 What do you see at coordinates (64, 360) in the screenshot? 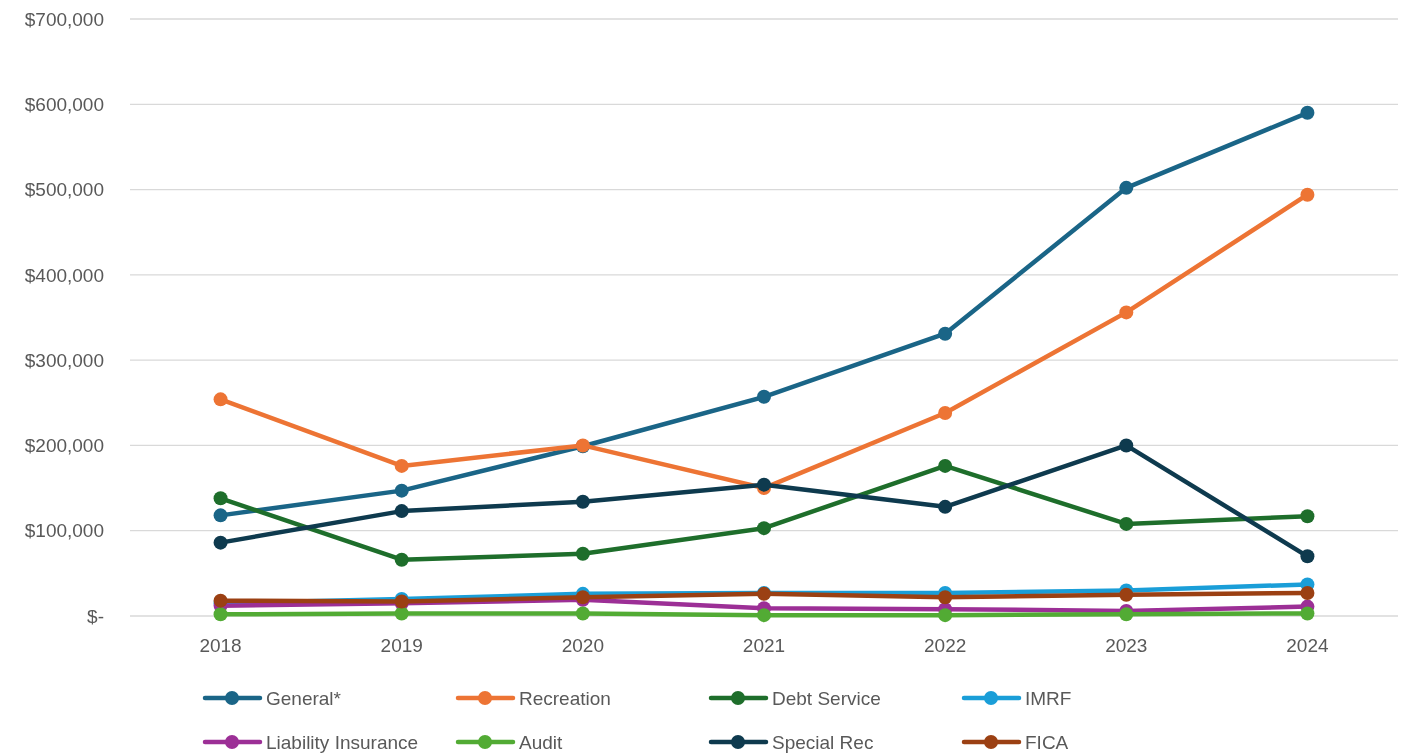
I see `y-tick-label: $300,000` at bounding box center [64, 360].